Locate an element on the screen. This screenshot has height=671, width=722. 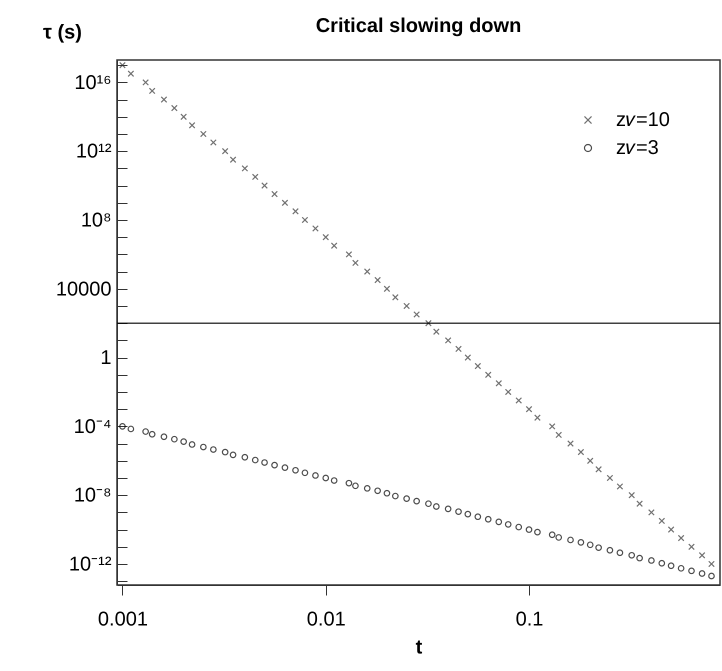
x-tick-label: 0.001 is located at coordinates (123, 619).